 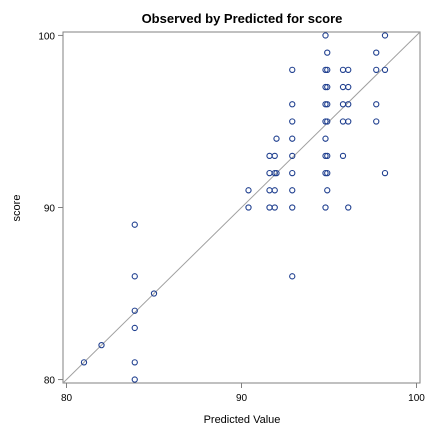 I want to click on y-axis: 80 90 100, so click(x=50, y=209).